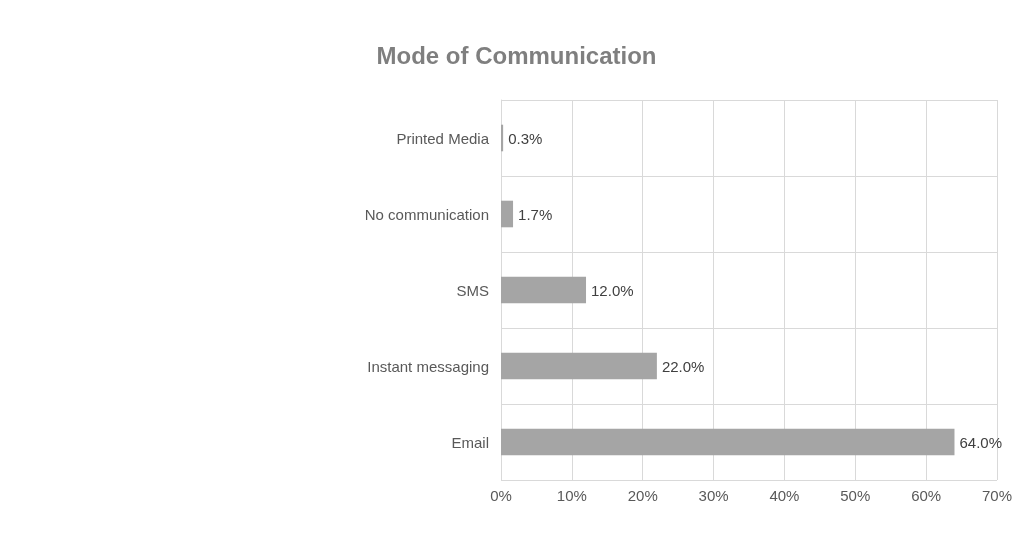  I want to click on x-tick-label: 40%, so click(784, 495).